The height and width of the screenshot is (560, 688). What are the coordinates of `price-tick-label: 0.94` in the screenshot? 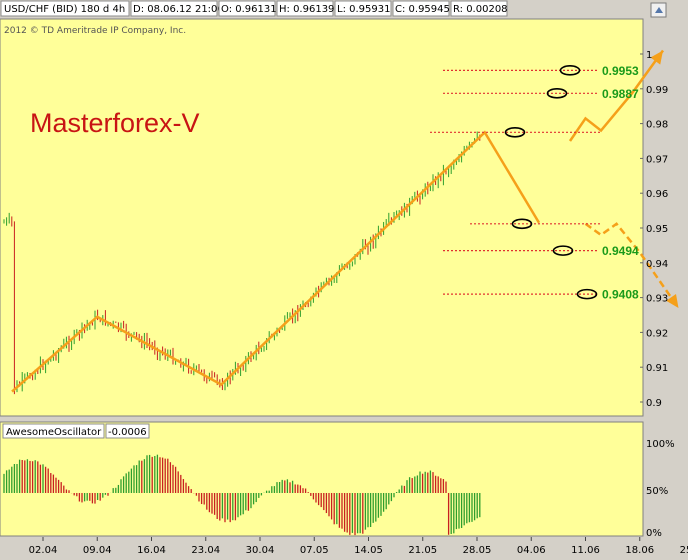 It's located at (657, 264).